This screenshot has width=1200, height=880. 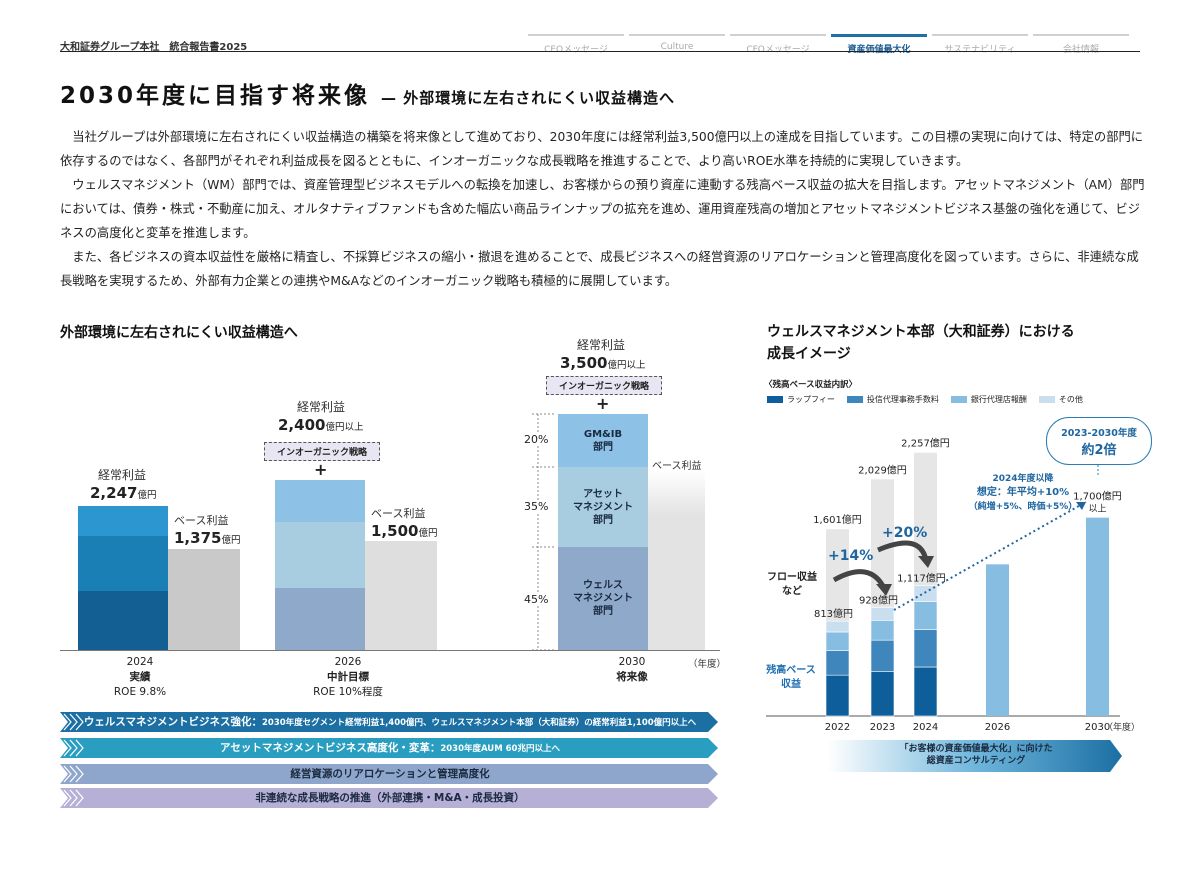 I want to click on bar-2024-mid, so click(x=123, y=563).